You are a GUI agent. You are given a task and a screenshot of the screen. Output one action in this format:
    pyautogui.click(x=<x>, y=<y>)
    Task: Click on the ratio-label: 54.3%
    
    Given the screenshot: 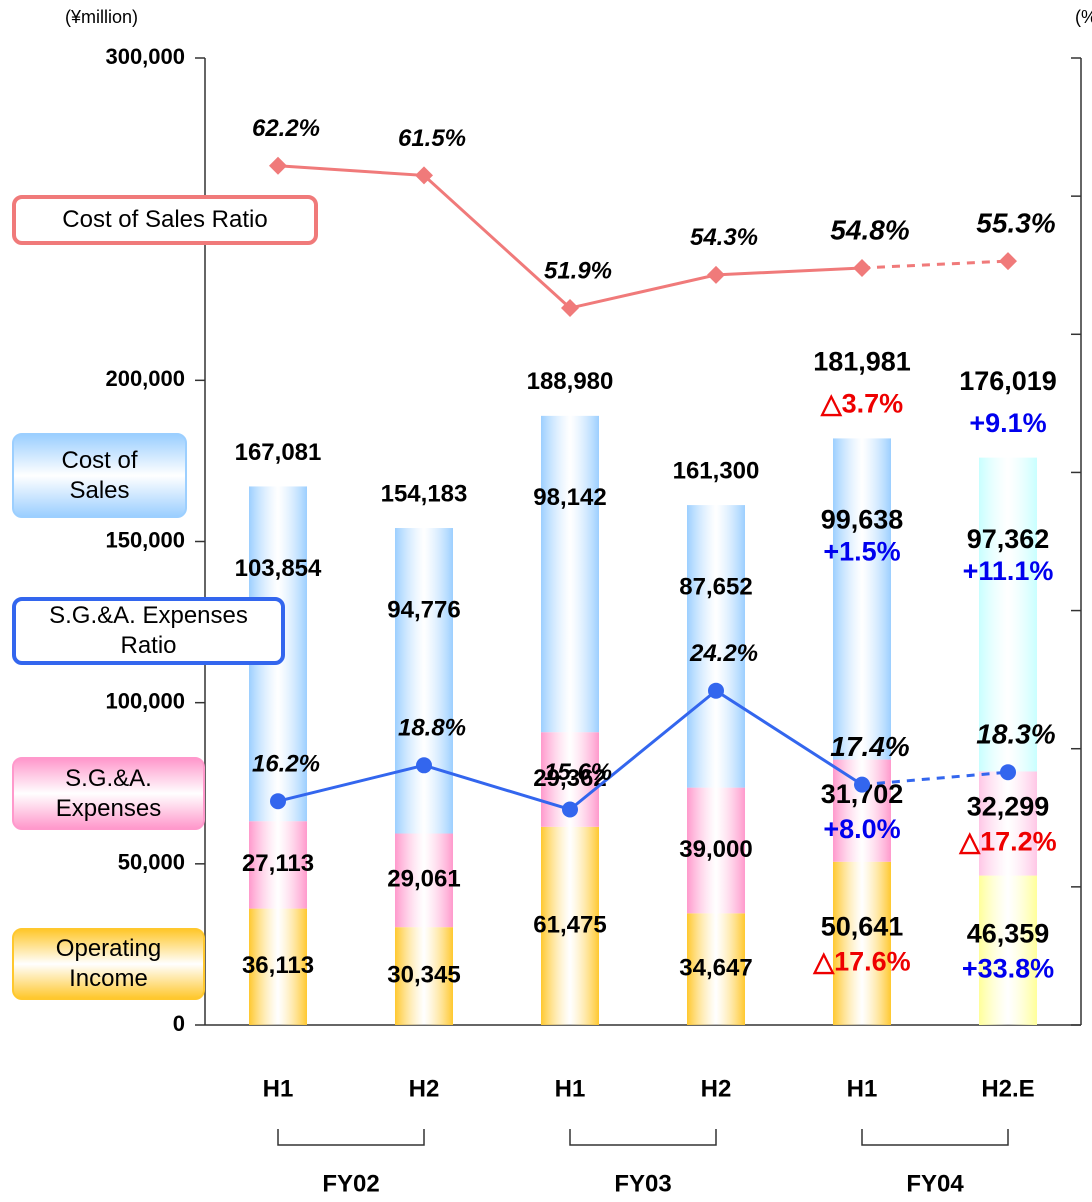 What is the action you would take?
    pyautogui.click(x=724, y=237)
    